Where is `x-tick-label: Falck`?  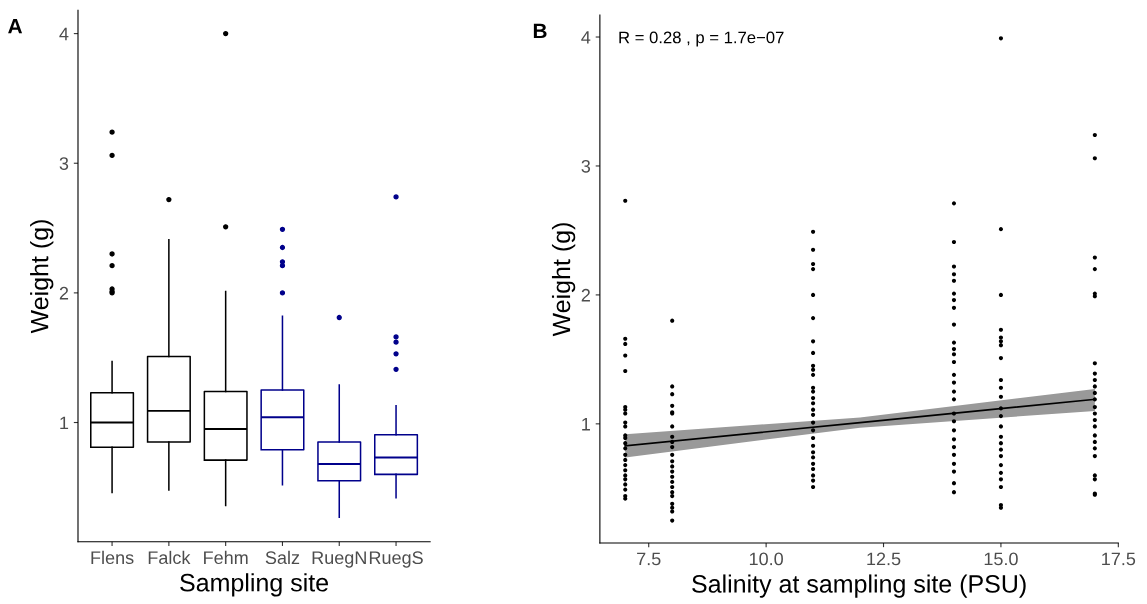 x-tick-label: Falck is located at coordinates (169, 557).